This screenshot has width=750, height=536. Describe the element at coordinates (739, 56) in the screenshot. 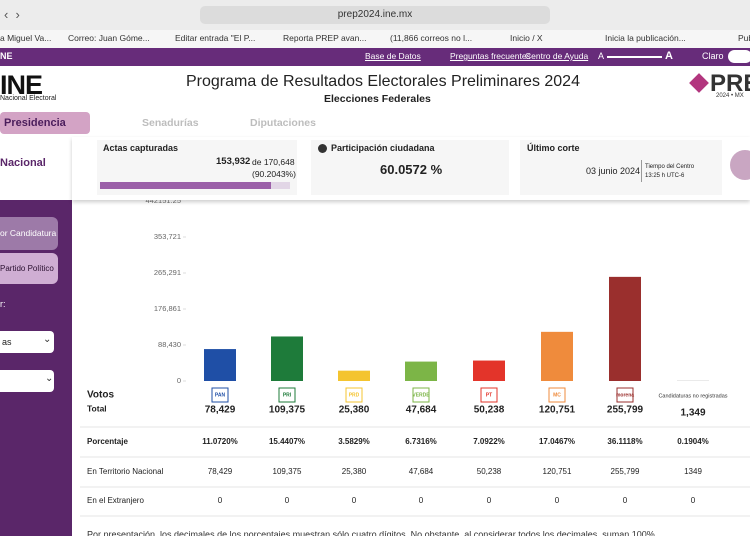

I see `theme-toggle` at that location.